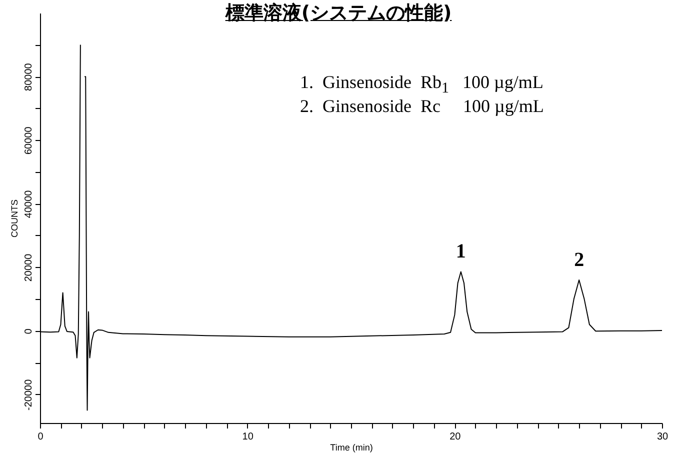  What do you see at coordinates (579, 259) in the screenshot?
I see `annotation: 2` at bounding box center [579, 259].